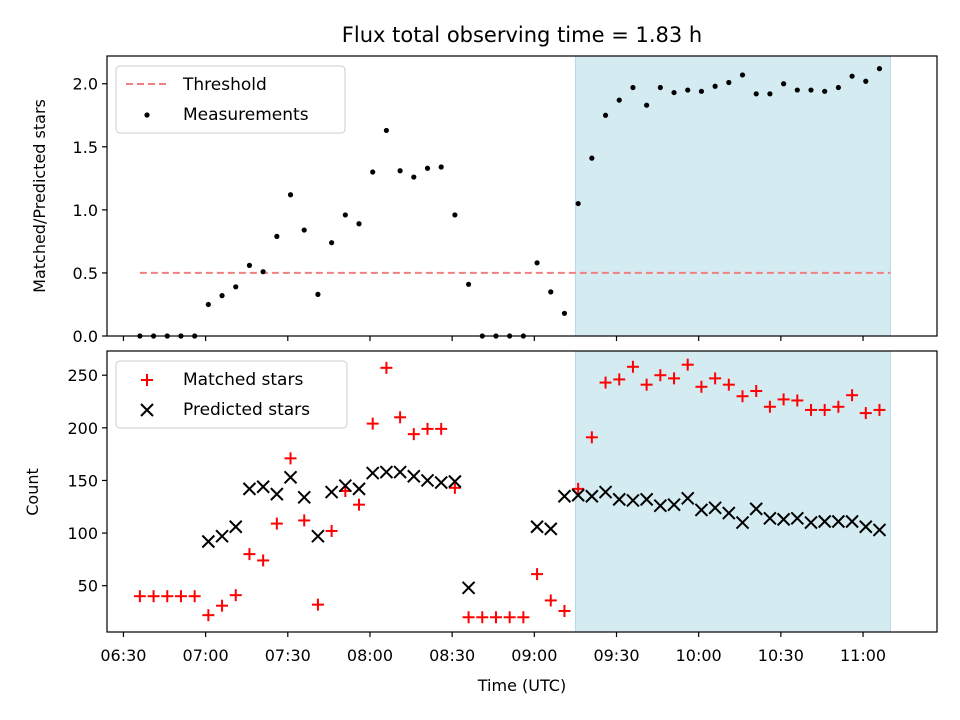 This screenshot has height=720, width=960. I want to click on bottom-legend-box, so click(231, 394).